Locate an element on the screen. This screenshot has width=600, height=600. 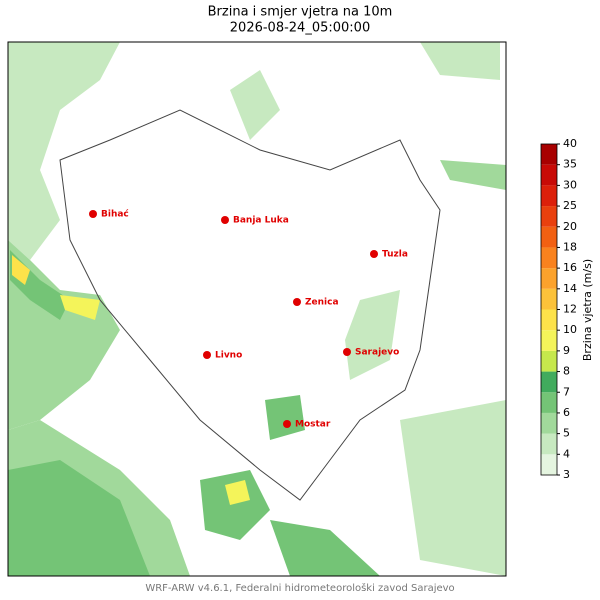
colorbar-tick-label: 9 is located at coordinates (566, 350).